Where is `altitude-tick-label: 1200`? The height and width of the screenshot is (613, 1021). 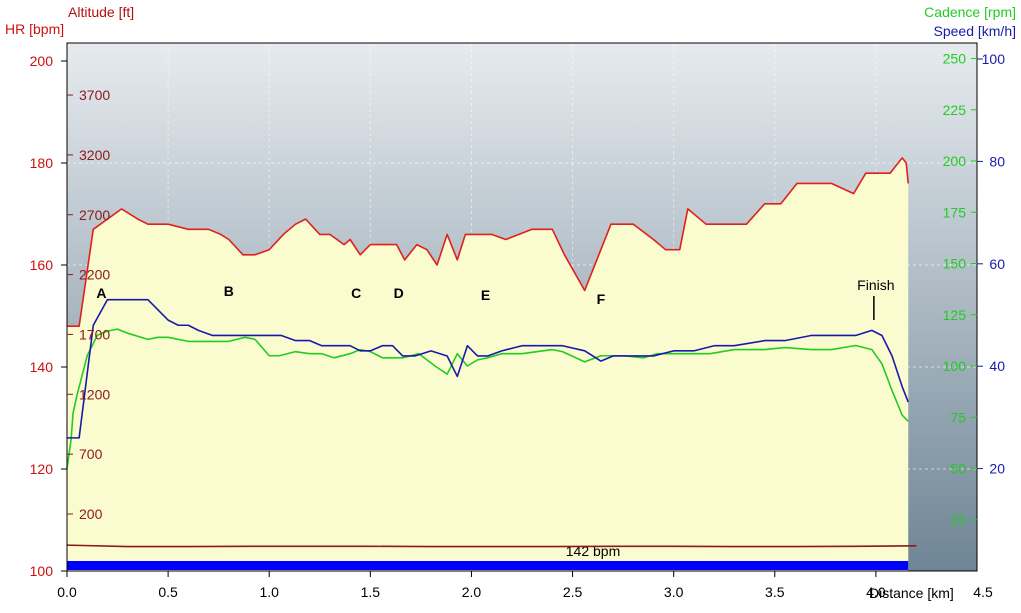 altitude-tick-label: 1200 is located at coordinates (94, 394).